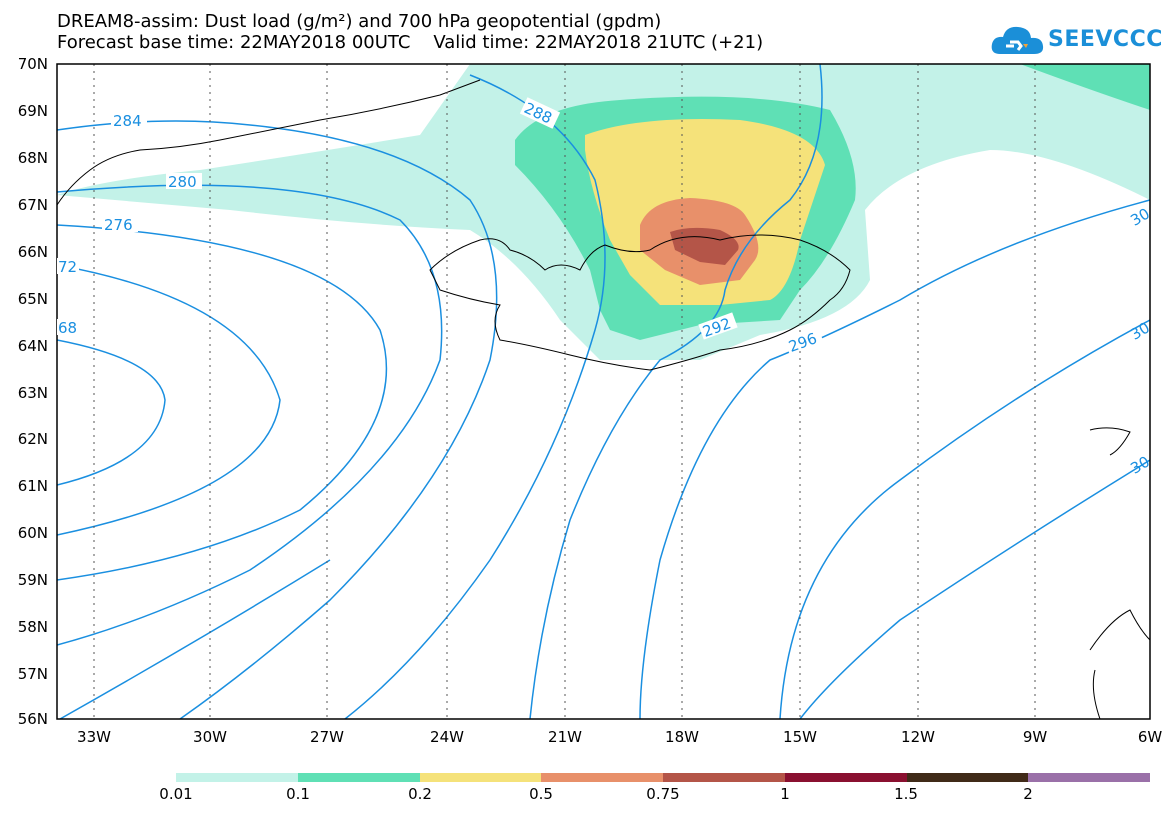  Describe the element at coordinates (682, 737) in the screenshot. I see `lon-label: 18W` at that location.